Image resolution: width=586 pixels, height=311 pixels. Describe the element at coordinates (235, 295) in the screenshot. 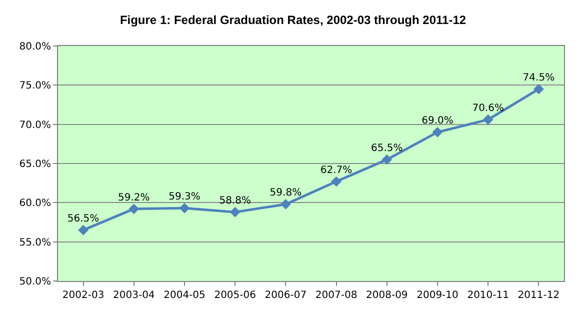

I see `x-tick-label: 2005-06` at that location.